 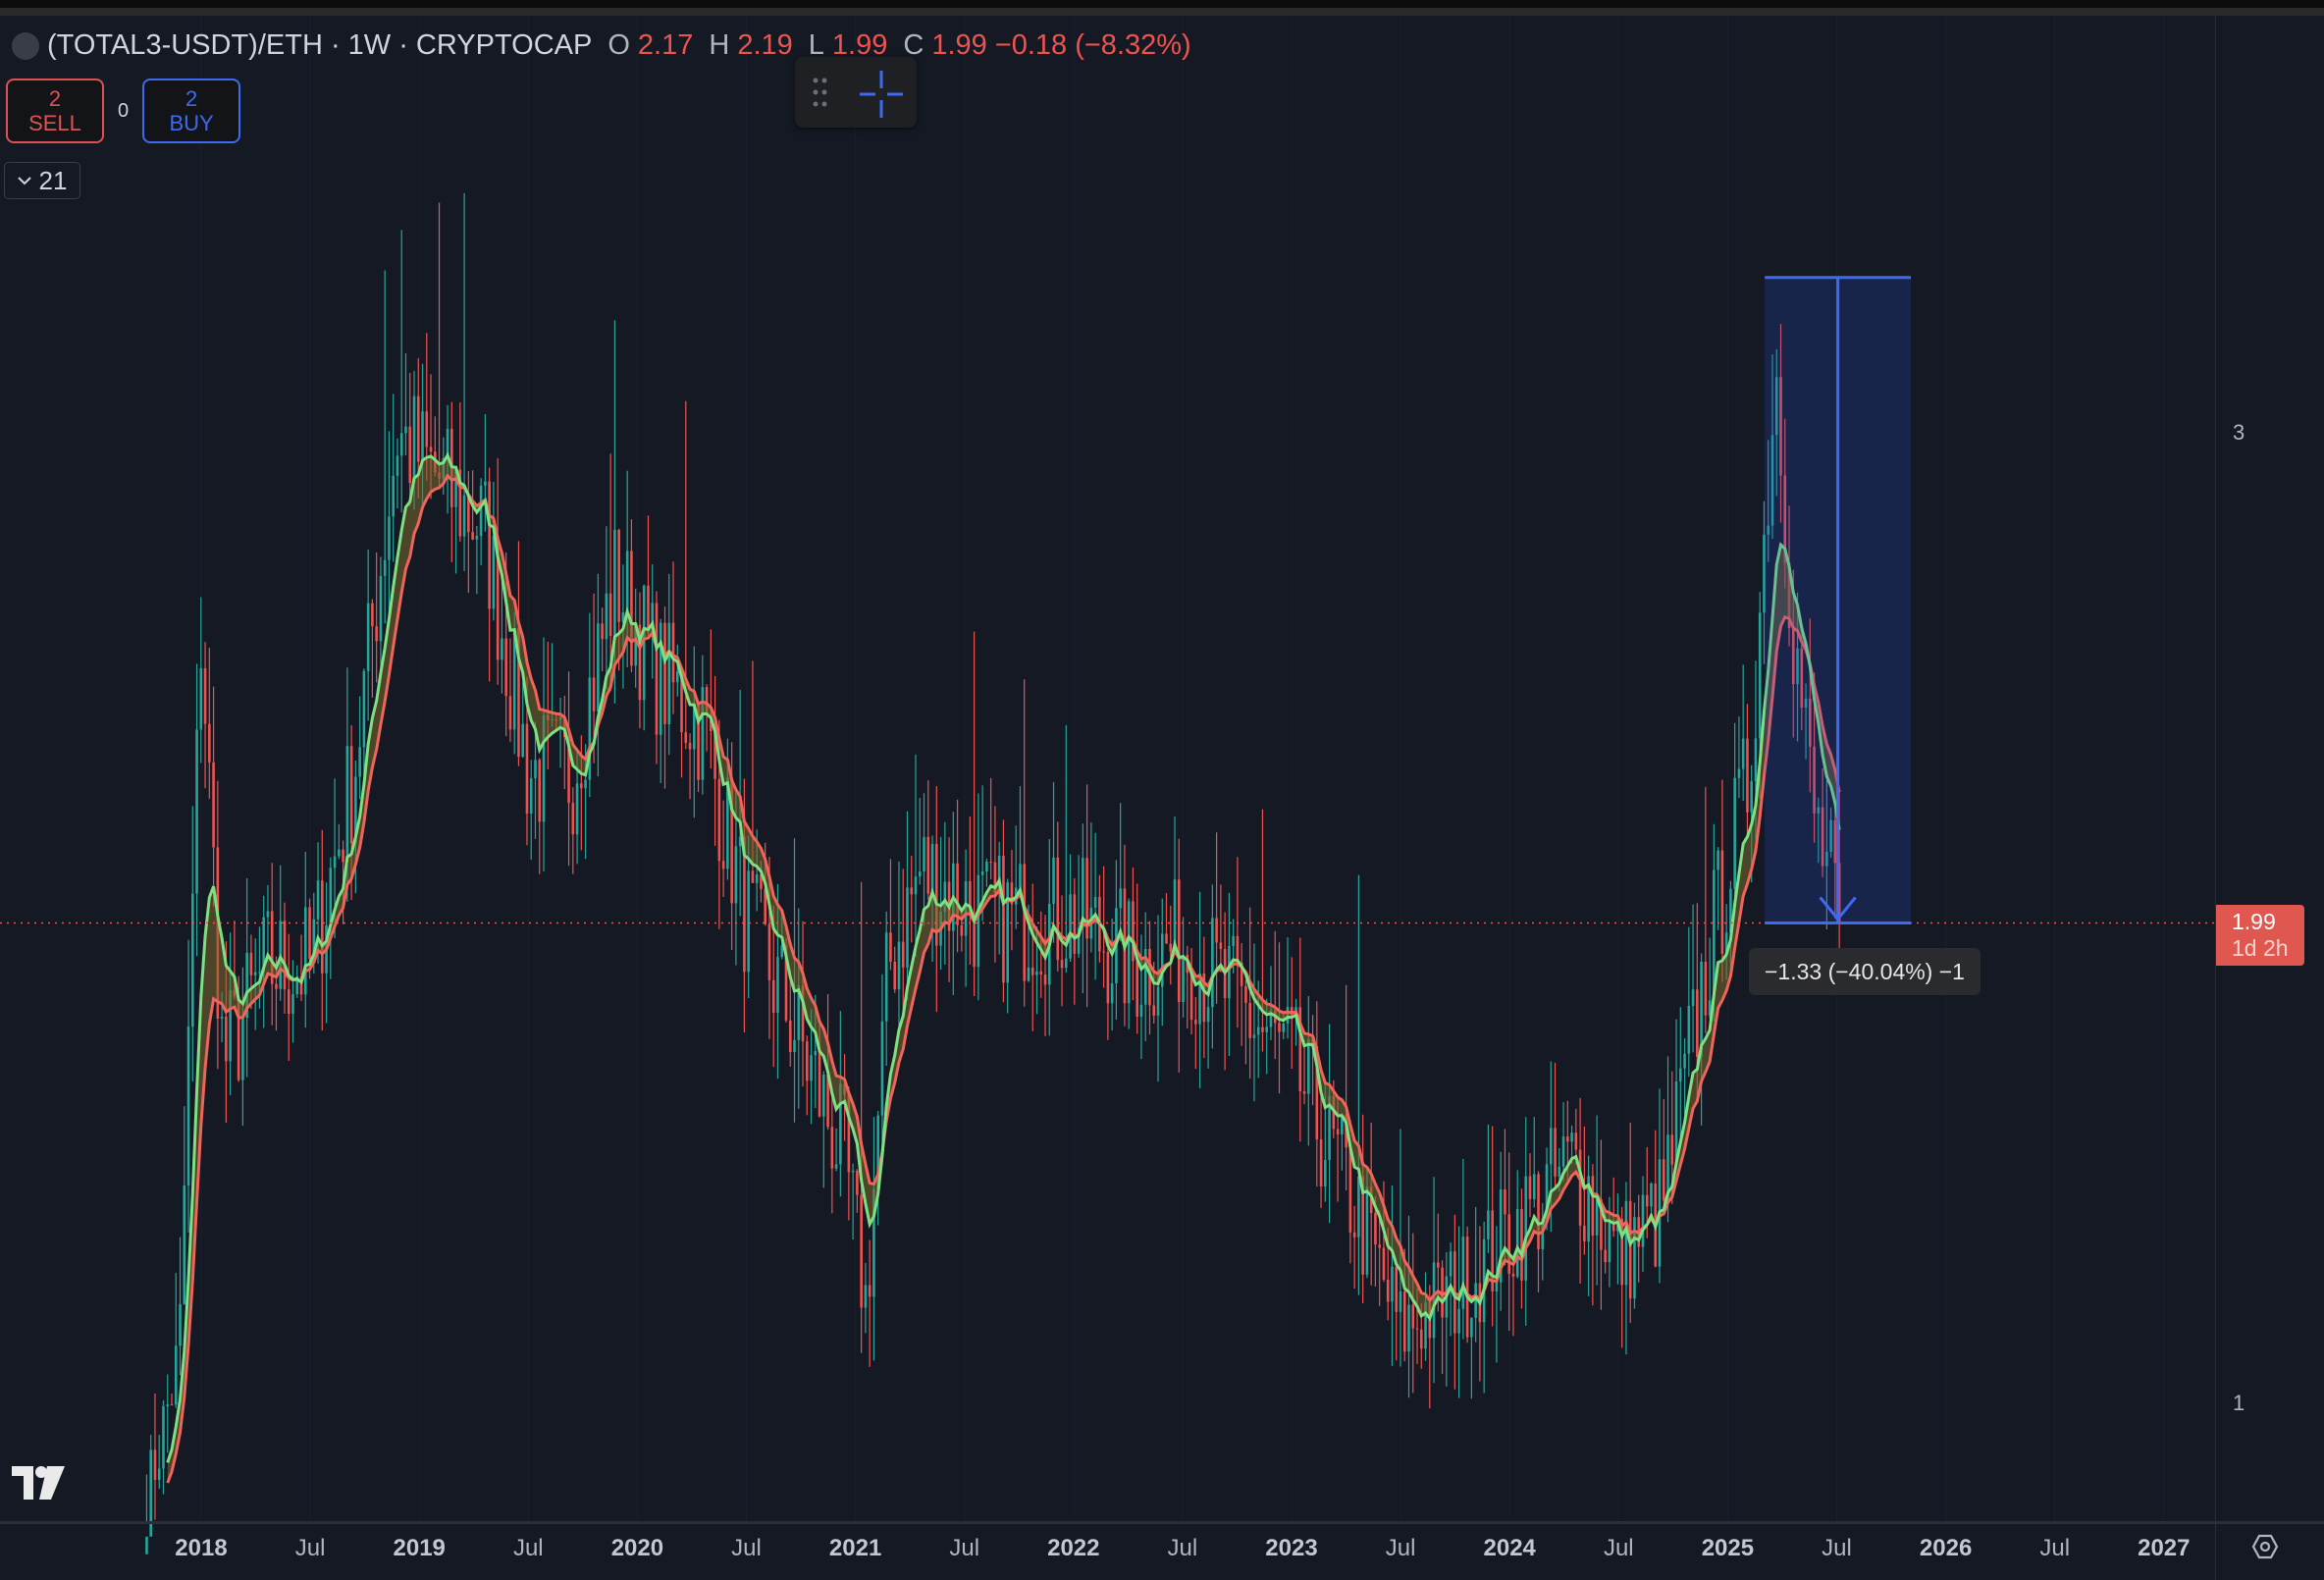 I want to click on floating-drawing-toolbar, so click(x=856, y=92).